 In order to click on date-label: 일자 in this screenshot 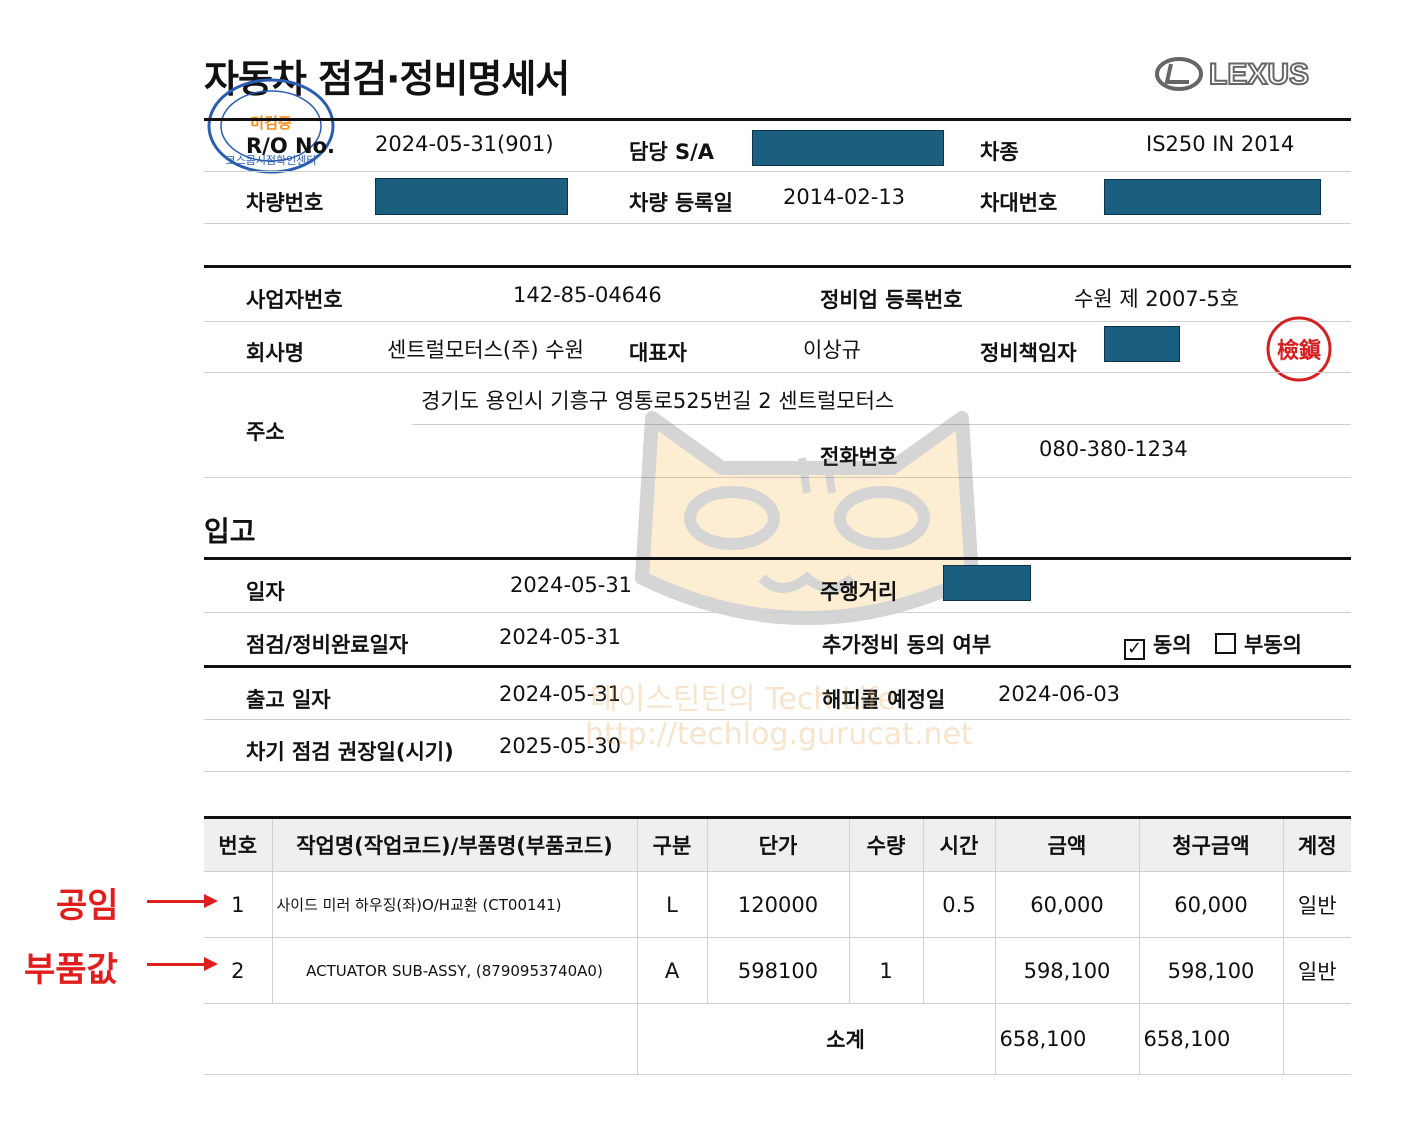, I will do `click(265, 592)`.